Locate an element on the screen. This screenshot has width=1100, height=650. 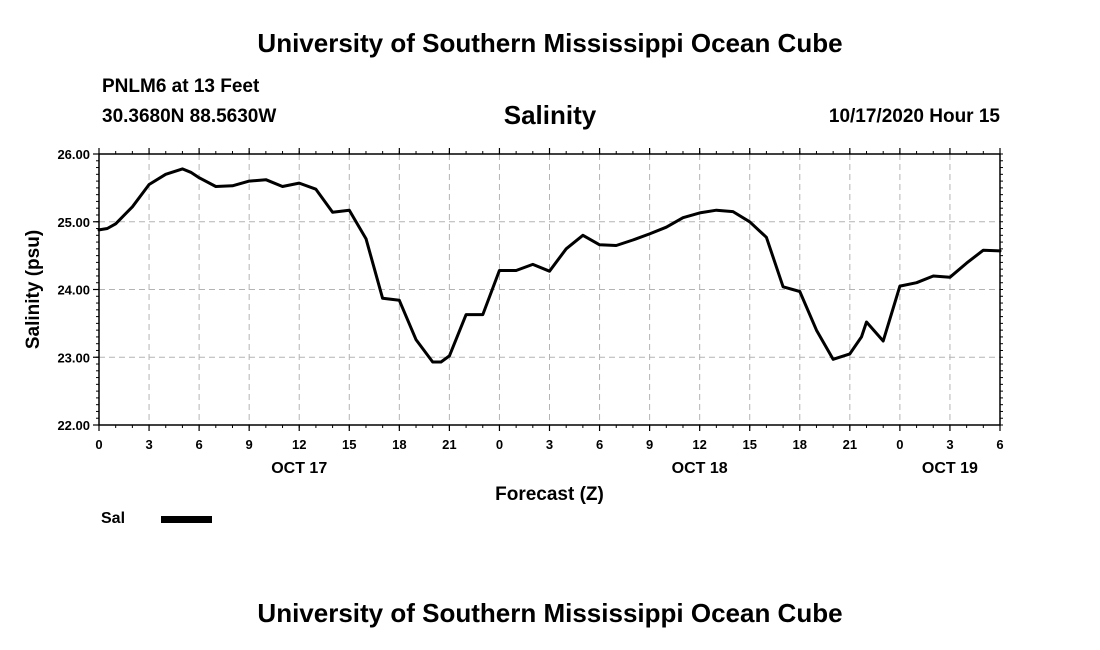
date-label: OCT 18 is located at coordinates (700, 468).